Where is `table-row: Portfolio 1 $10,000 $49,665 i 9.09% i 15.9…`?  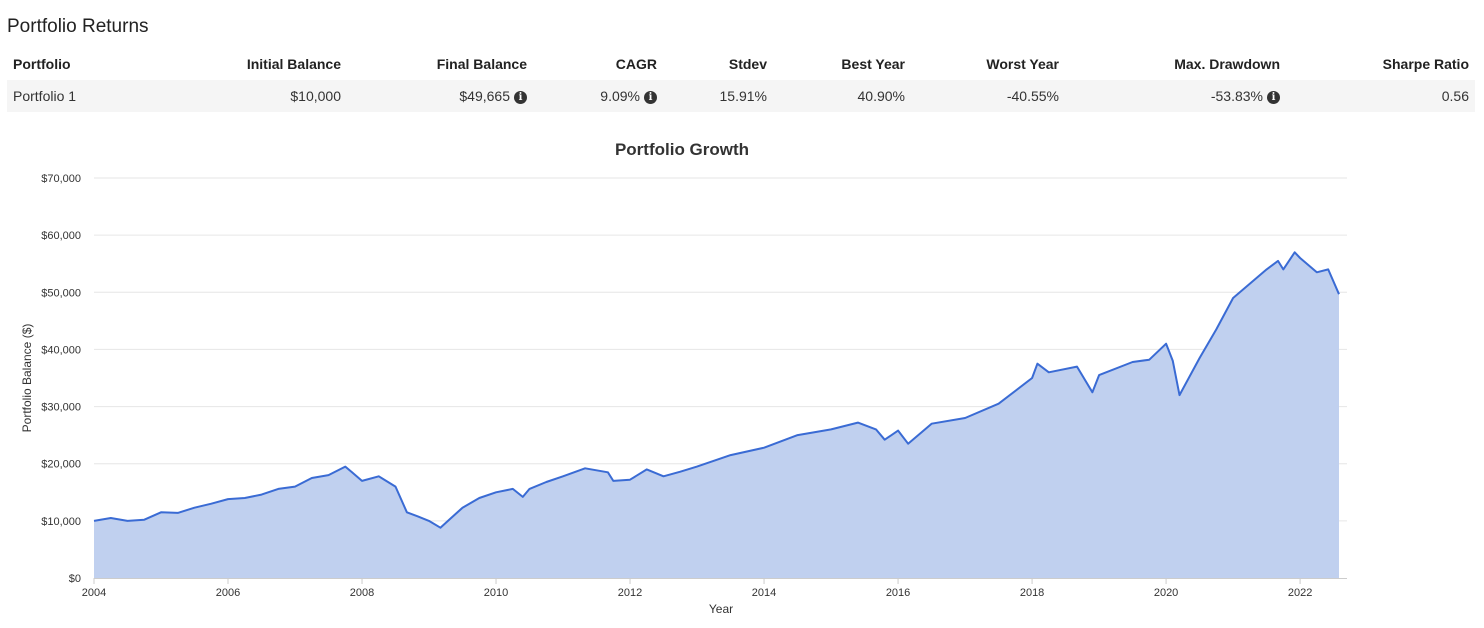
table-row: Portfolio 1 $10,000 $49,665 i 9.09% i 15.9… is located at coordinates (741, 95).